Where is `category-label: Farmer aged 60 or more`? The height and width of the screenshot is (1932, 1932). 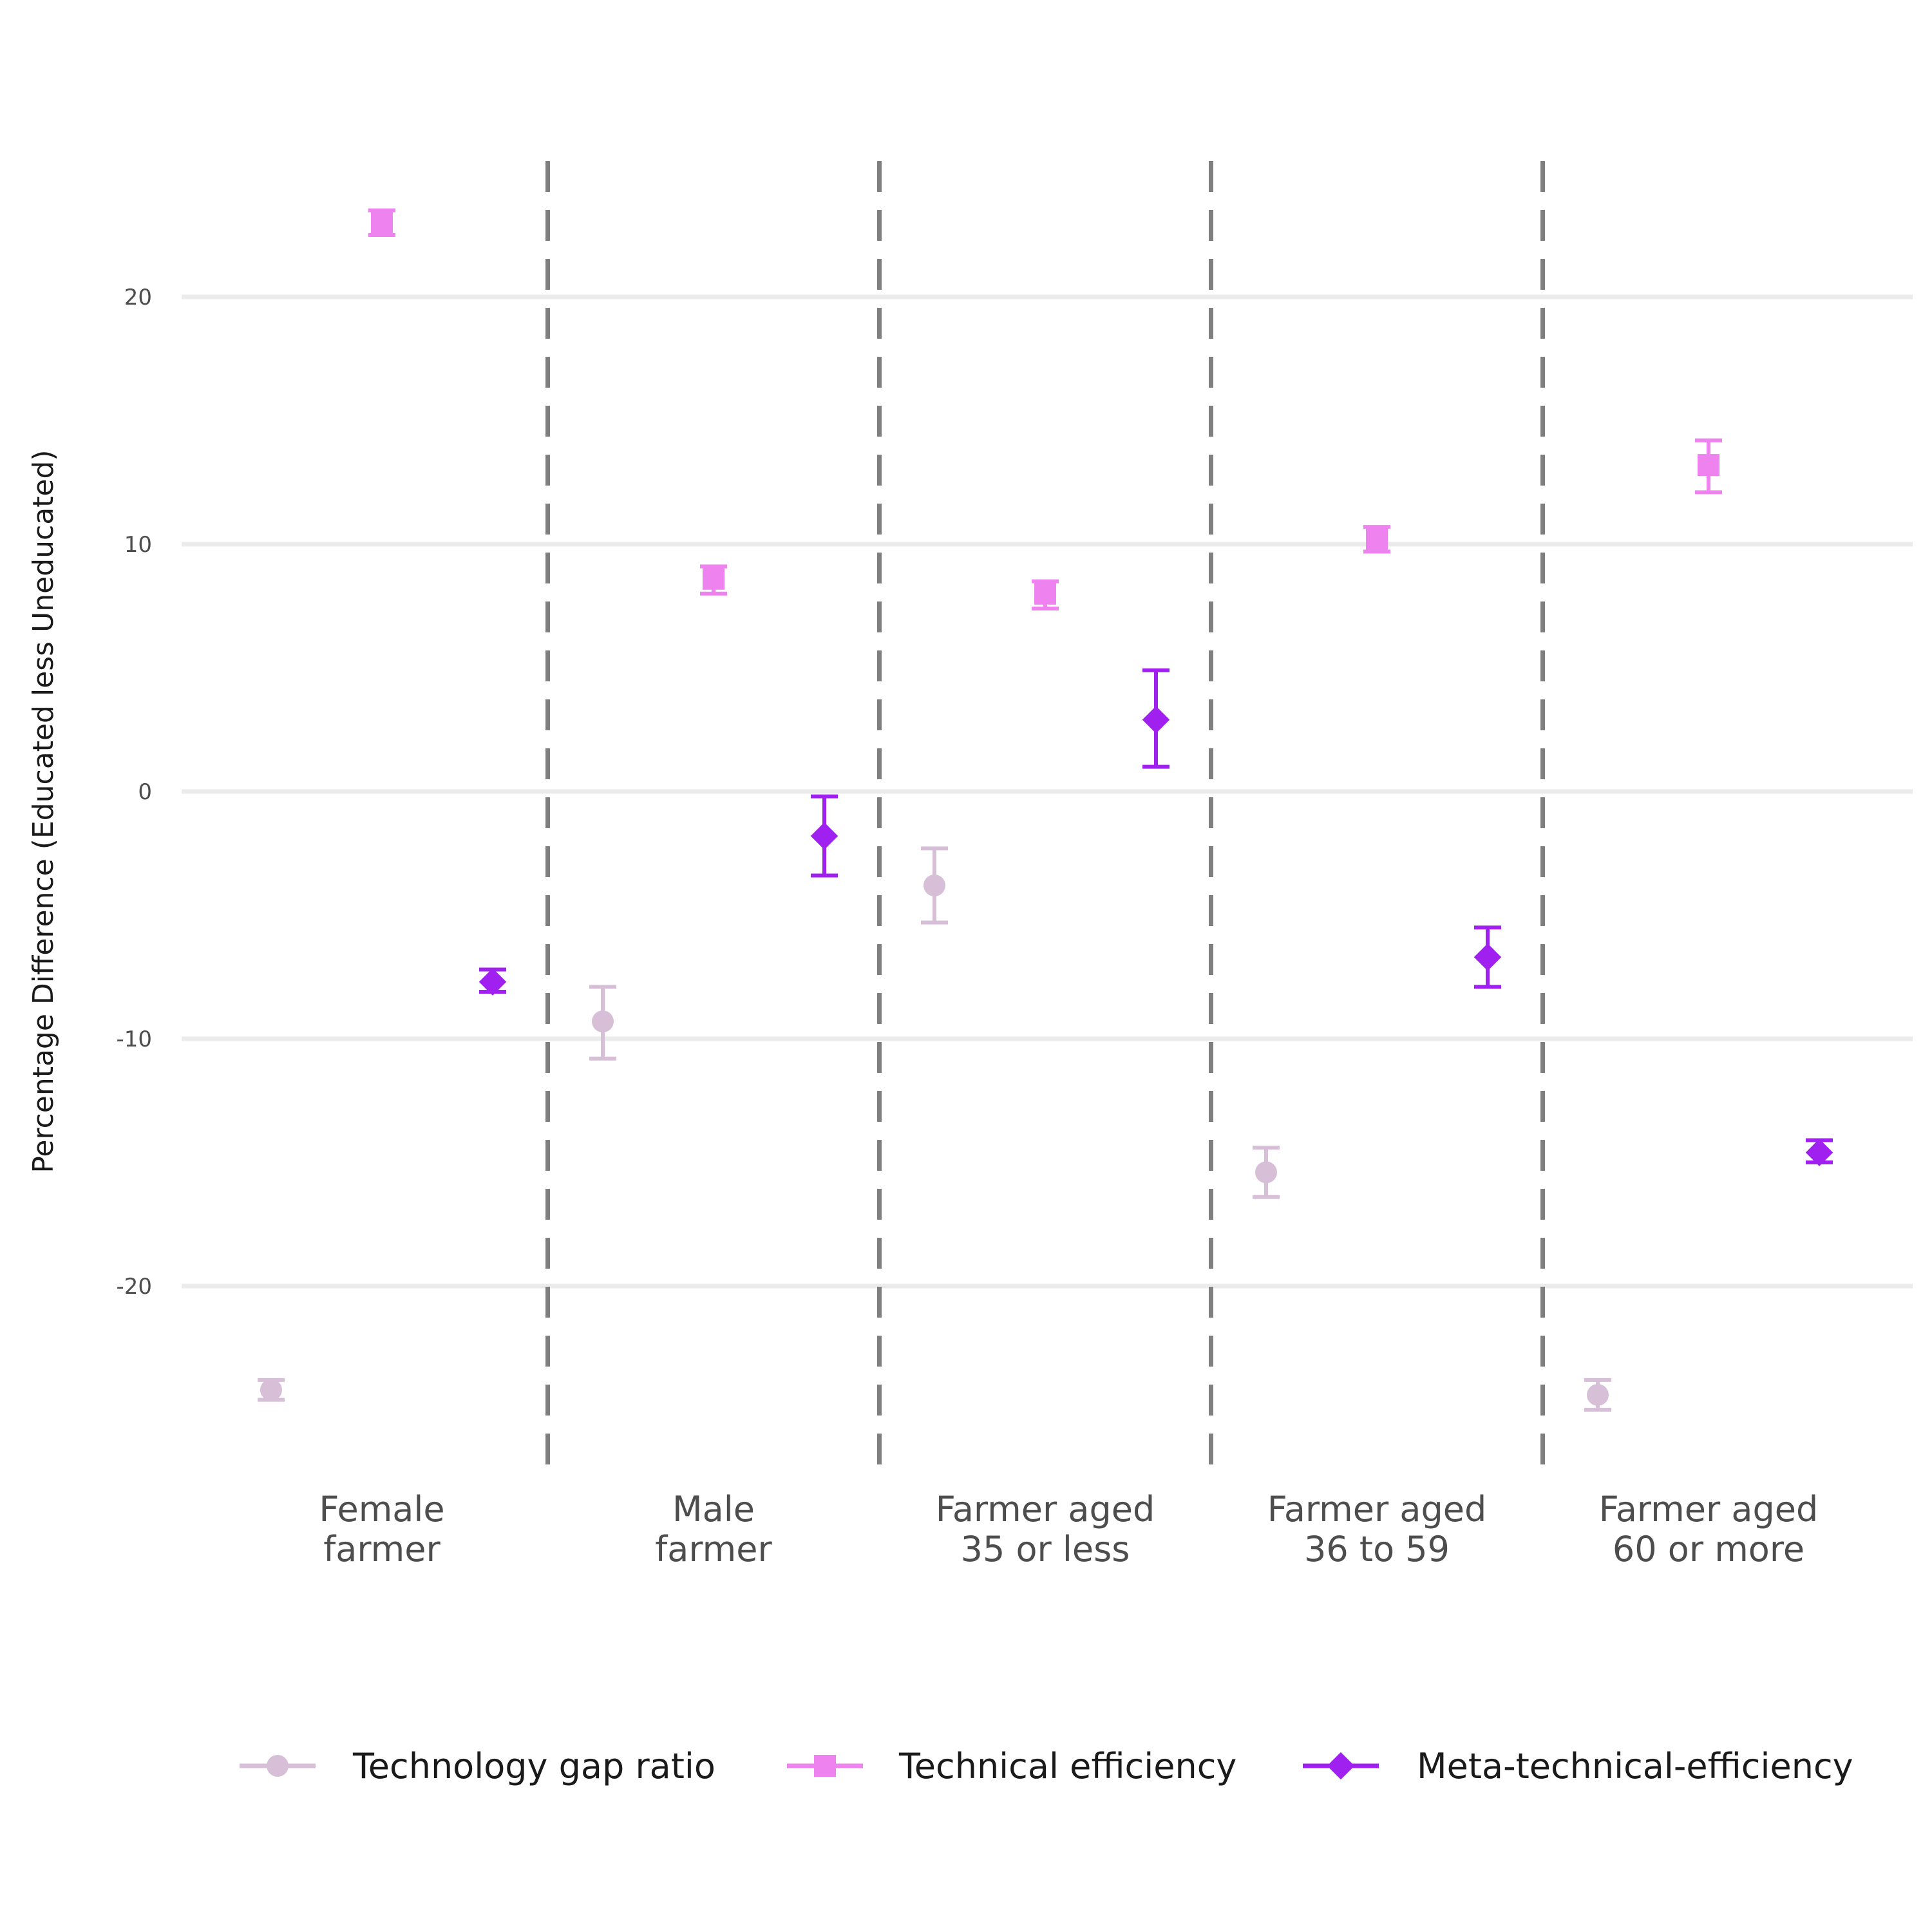 category-label: Farmer aged 60 or more is located at coordinates (1709, 1529).